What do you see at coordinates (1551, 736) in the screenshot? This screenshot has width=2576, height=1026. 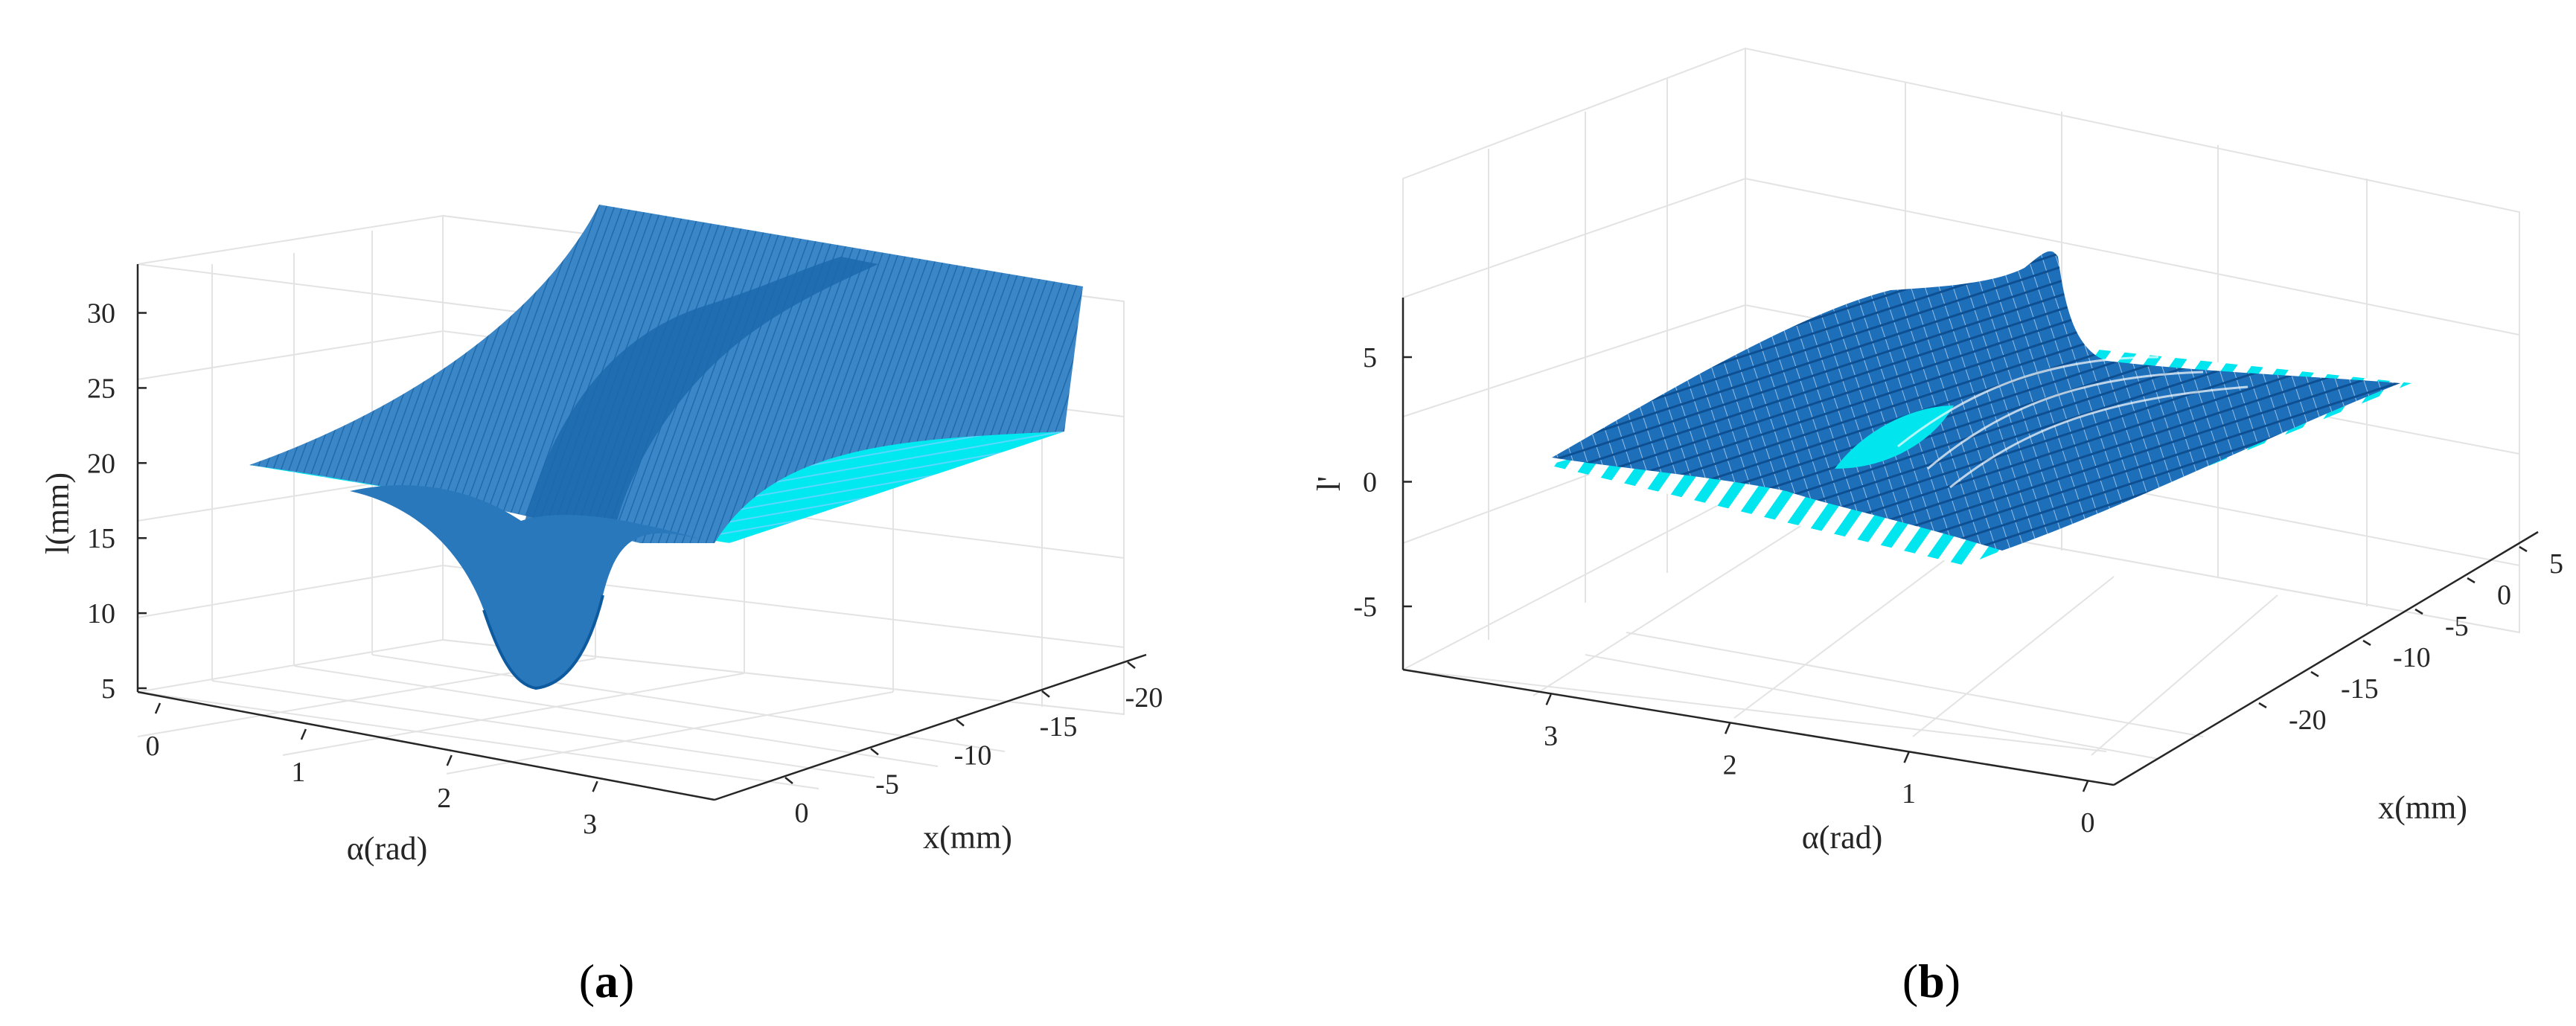 I see `alpha-b-tick-label-0: 3` at bounding box center [1551, 736].